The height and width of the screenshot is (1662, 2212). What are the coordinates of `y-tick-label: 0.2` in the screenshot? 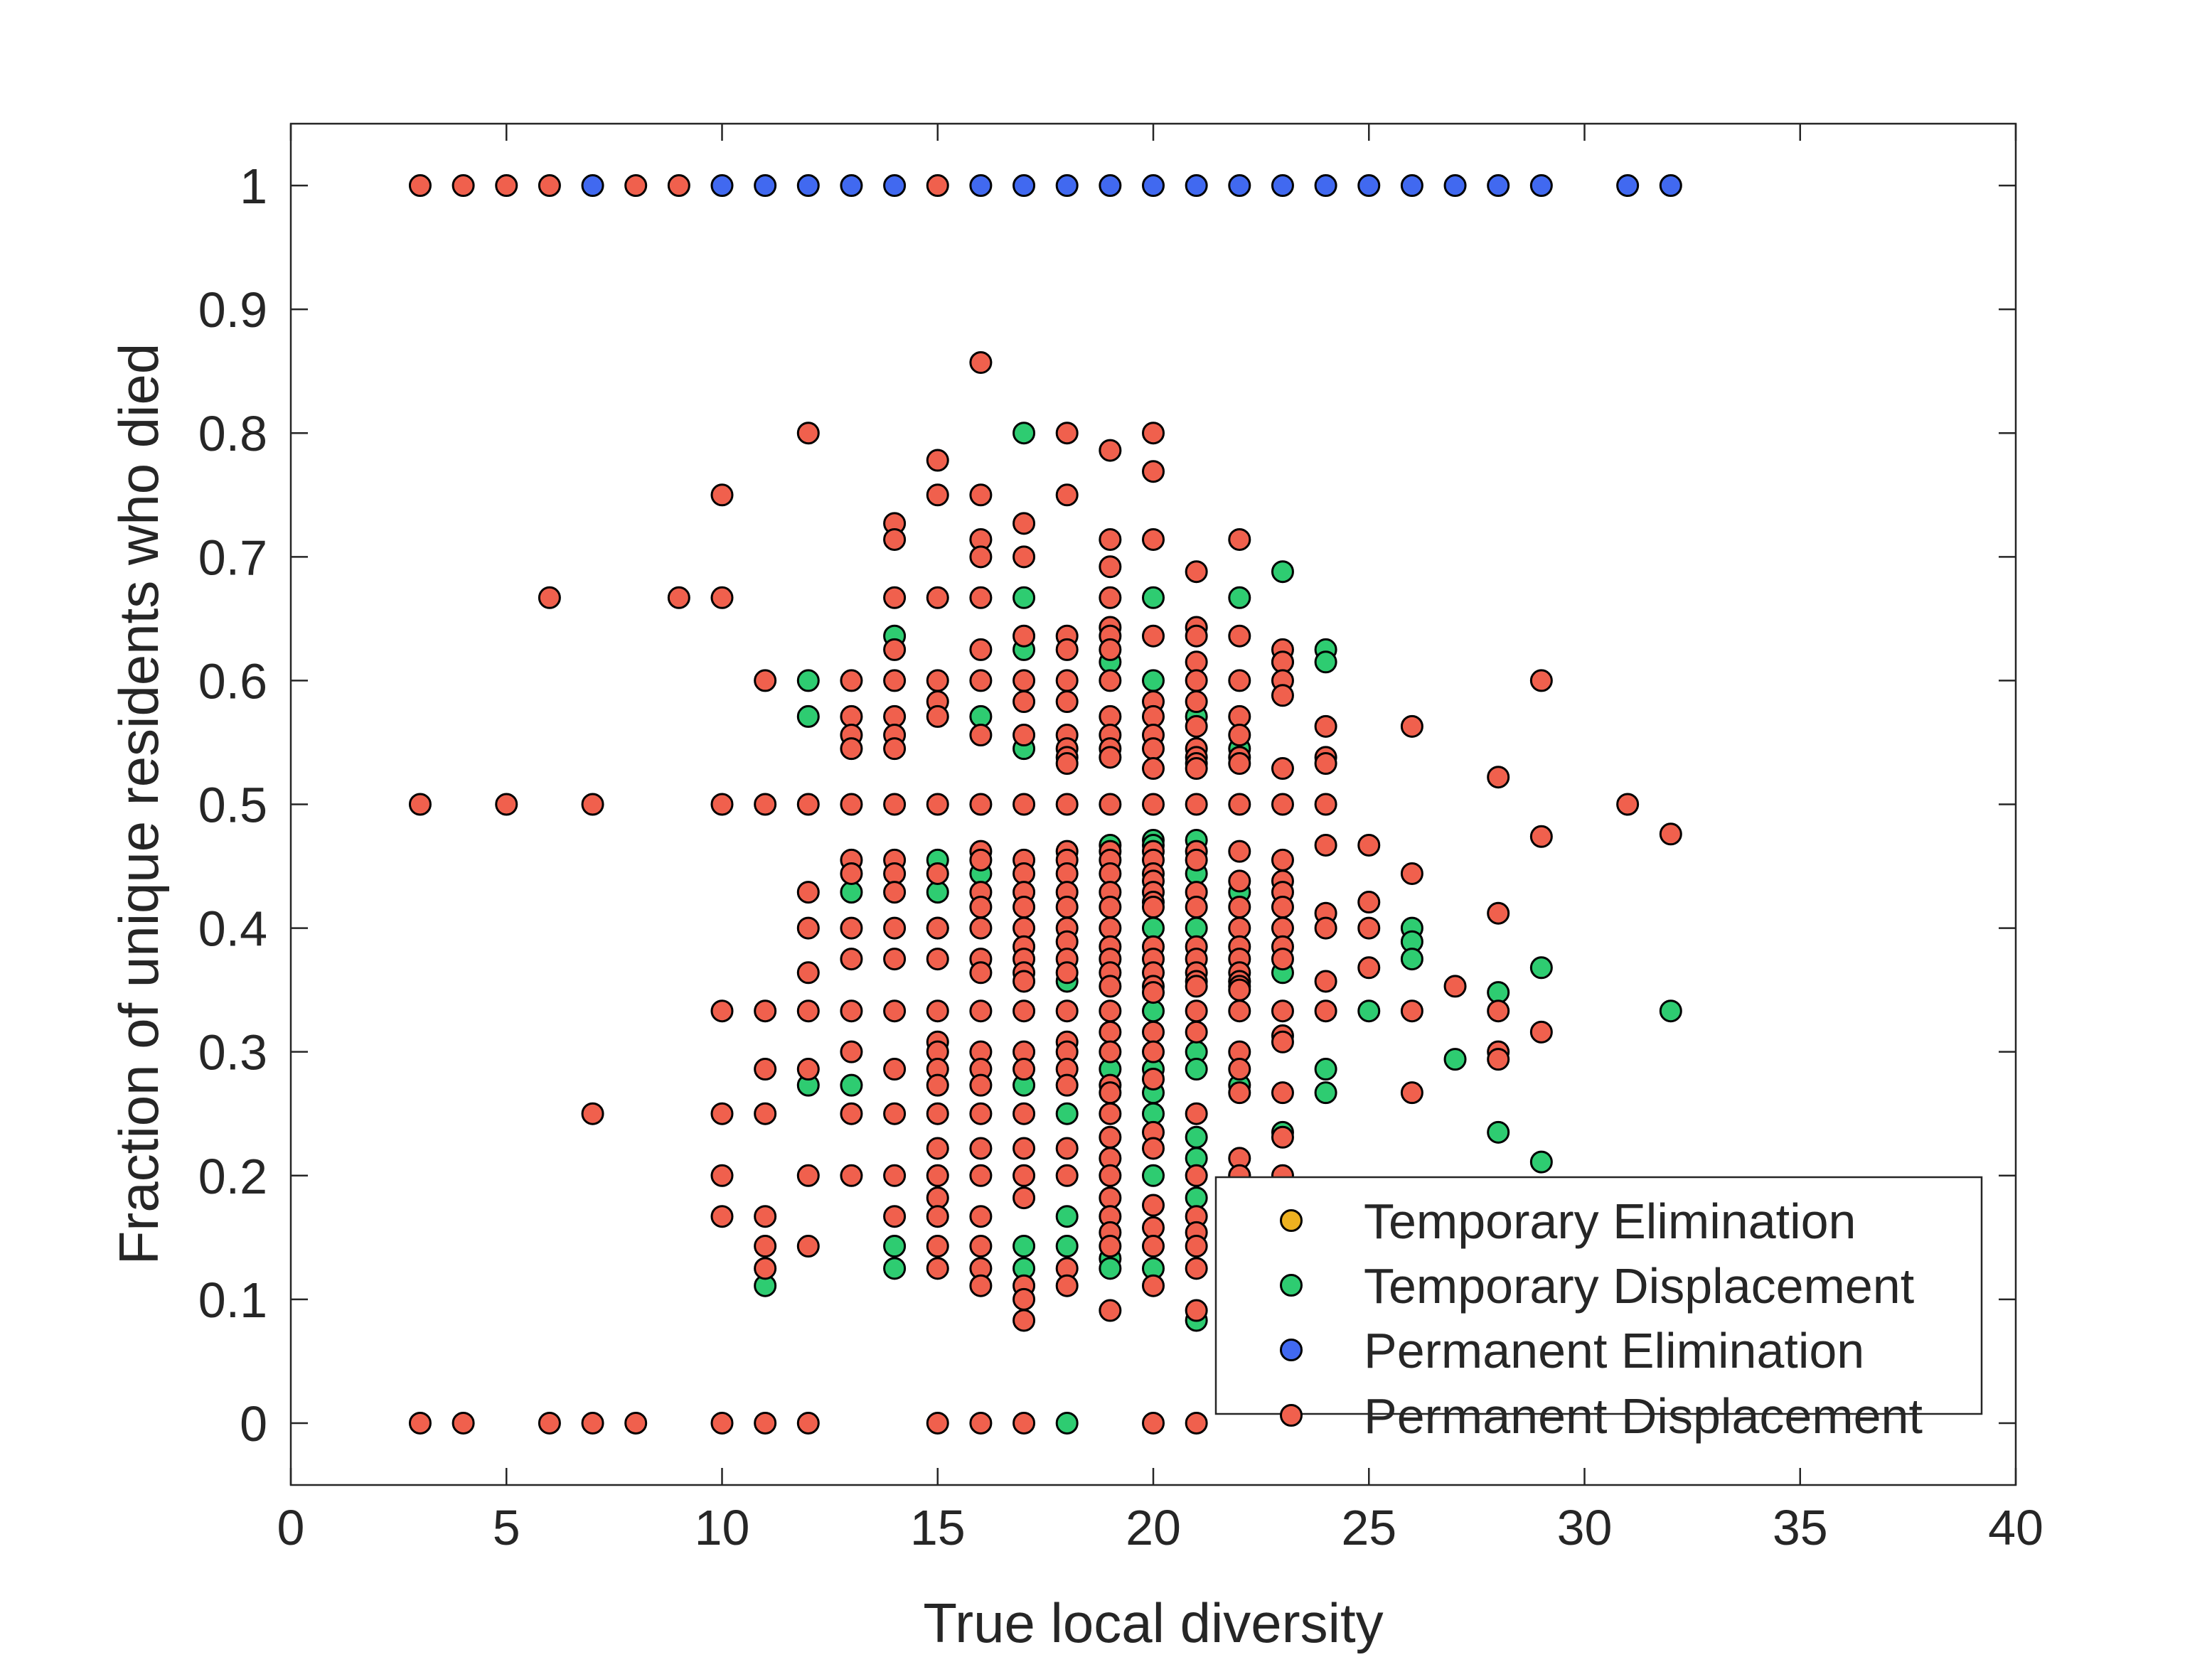 It's located at (232, 1176).